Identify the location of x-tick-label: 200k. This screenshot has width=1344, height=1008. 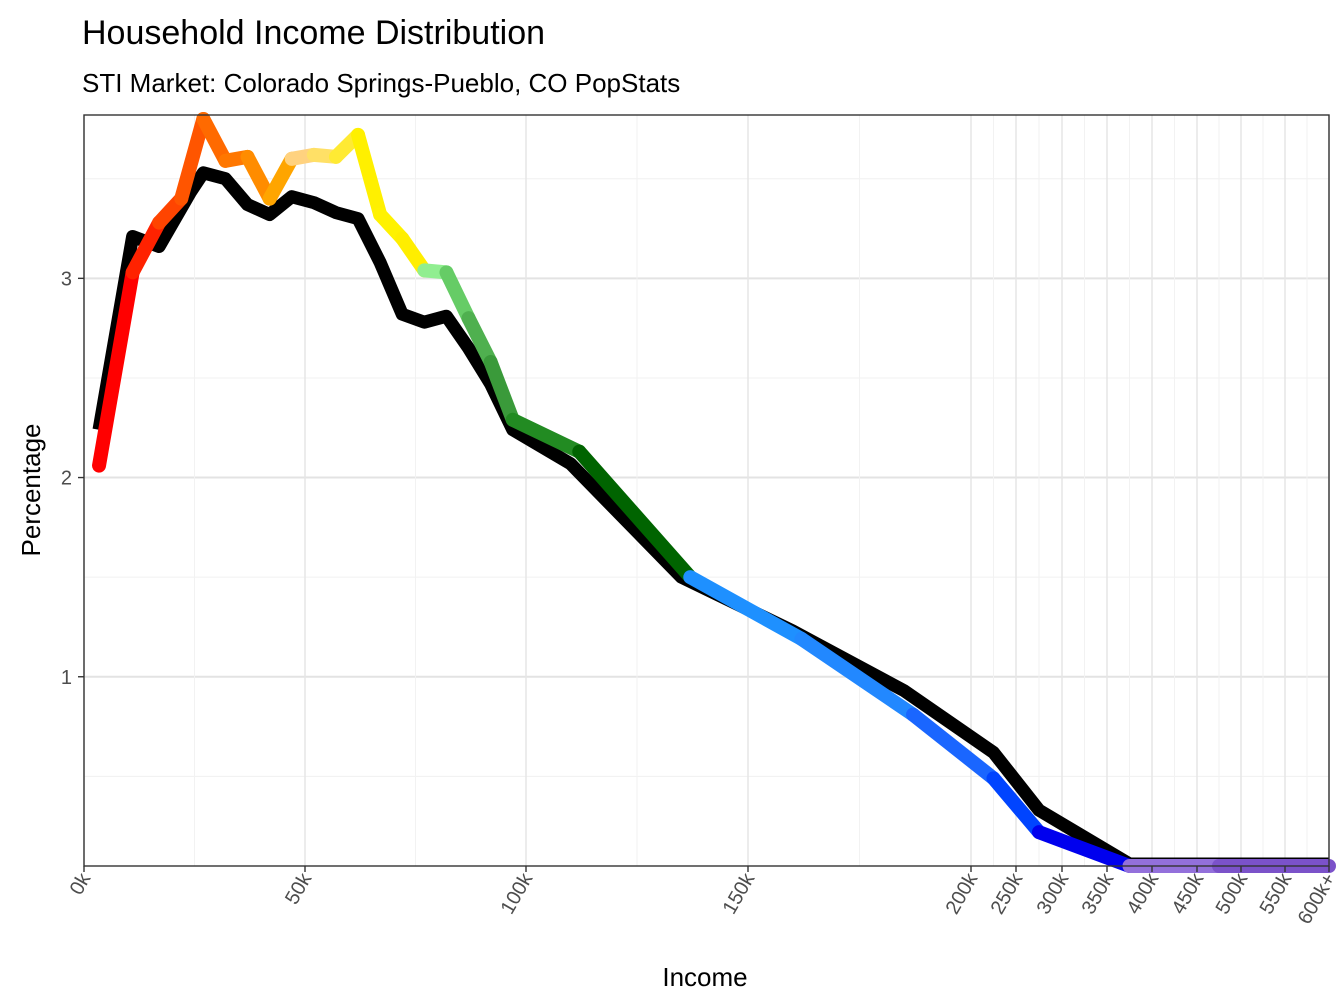
(962, 893).